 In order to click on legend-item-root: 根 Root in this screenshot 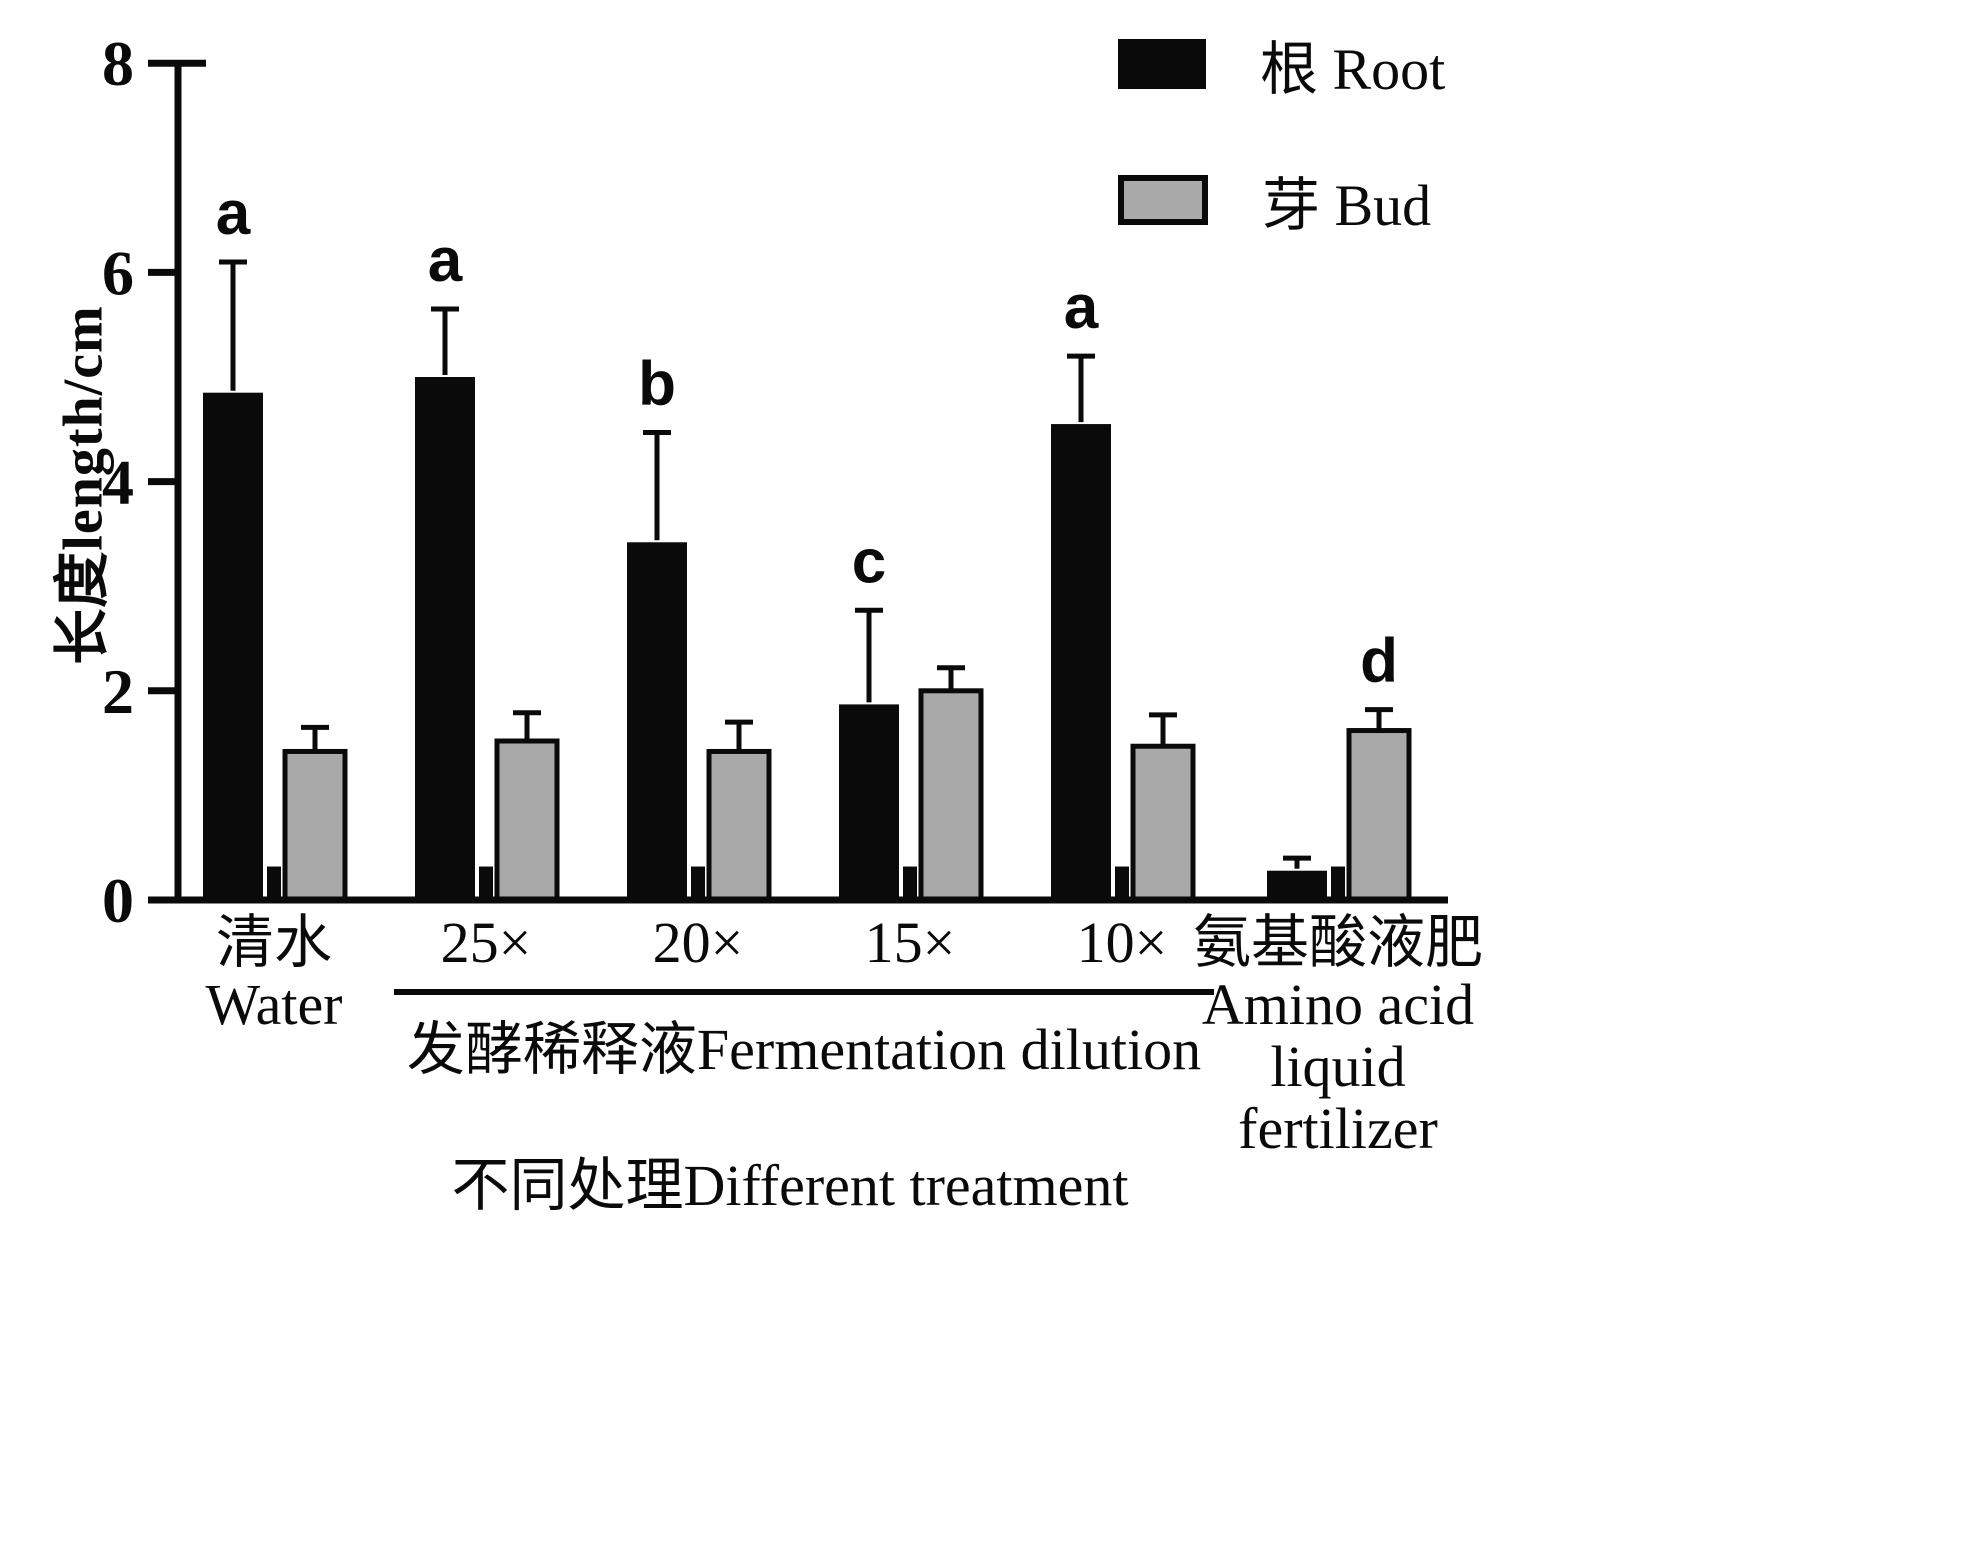, I will do `click(1281, 64)`.